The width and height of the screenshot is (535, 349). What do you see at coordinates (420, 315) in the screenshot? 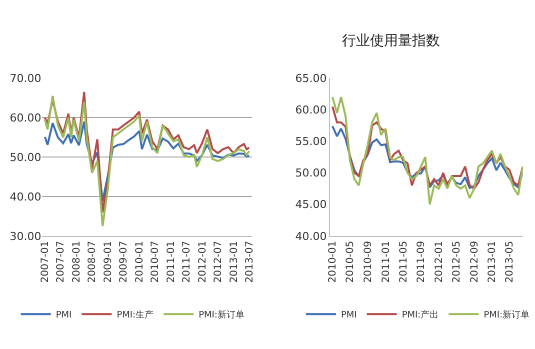
I see `legend-label: PMI:产出` at bounding box center [420, 315].